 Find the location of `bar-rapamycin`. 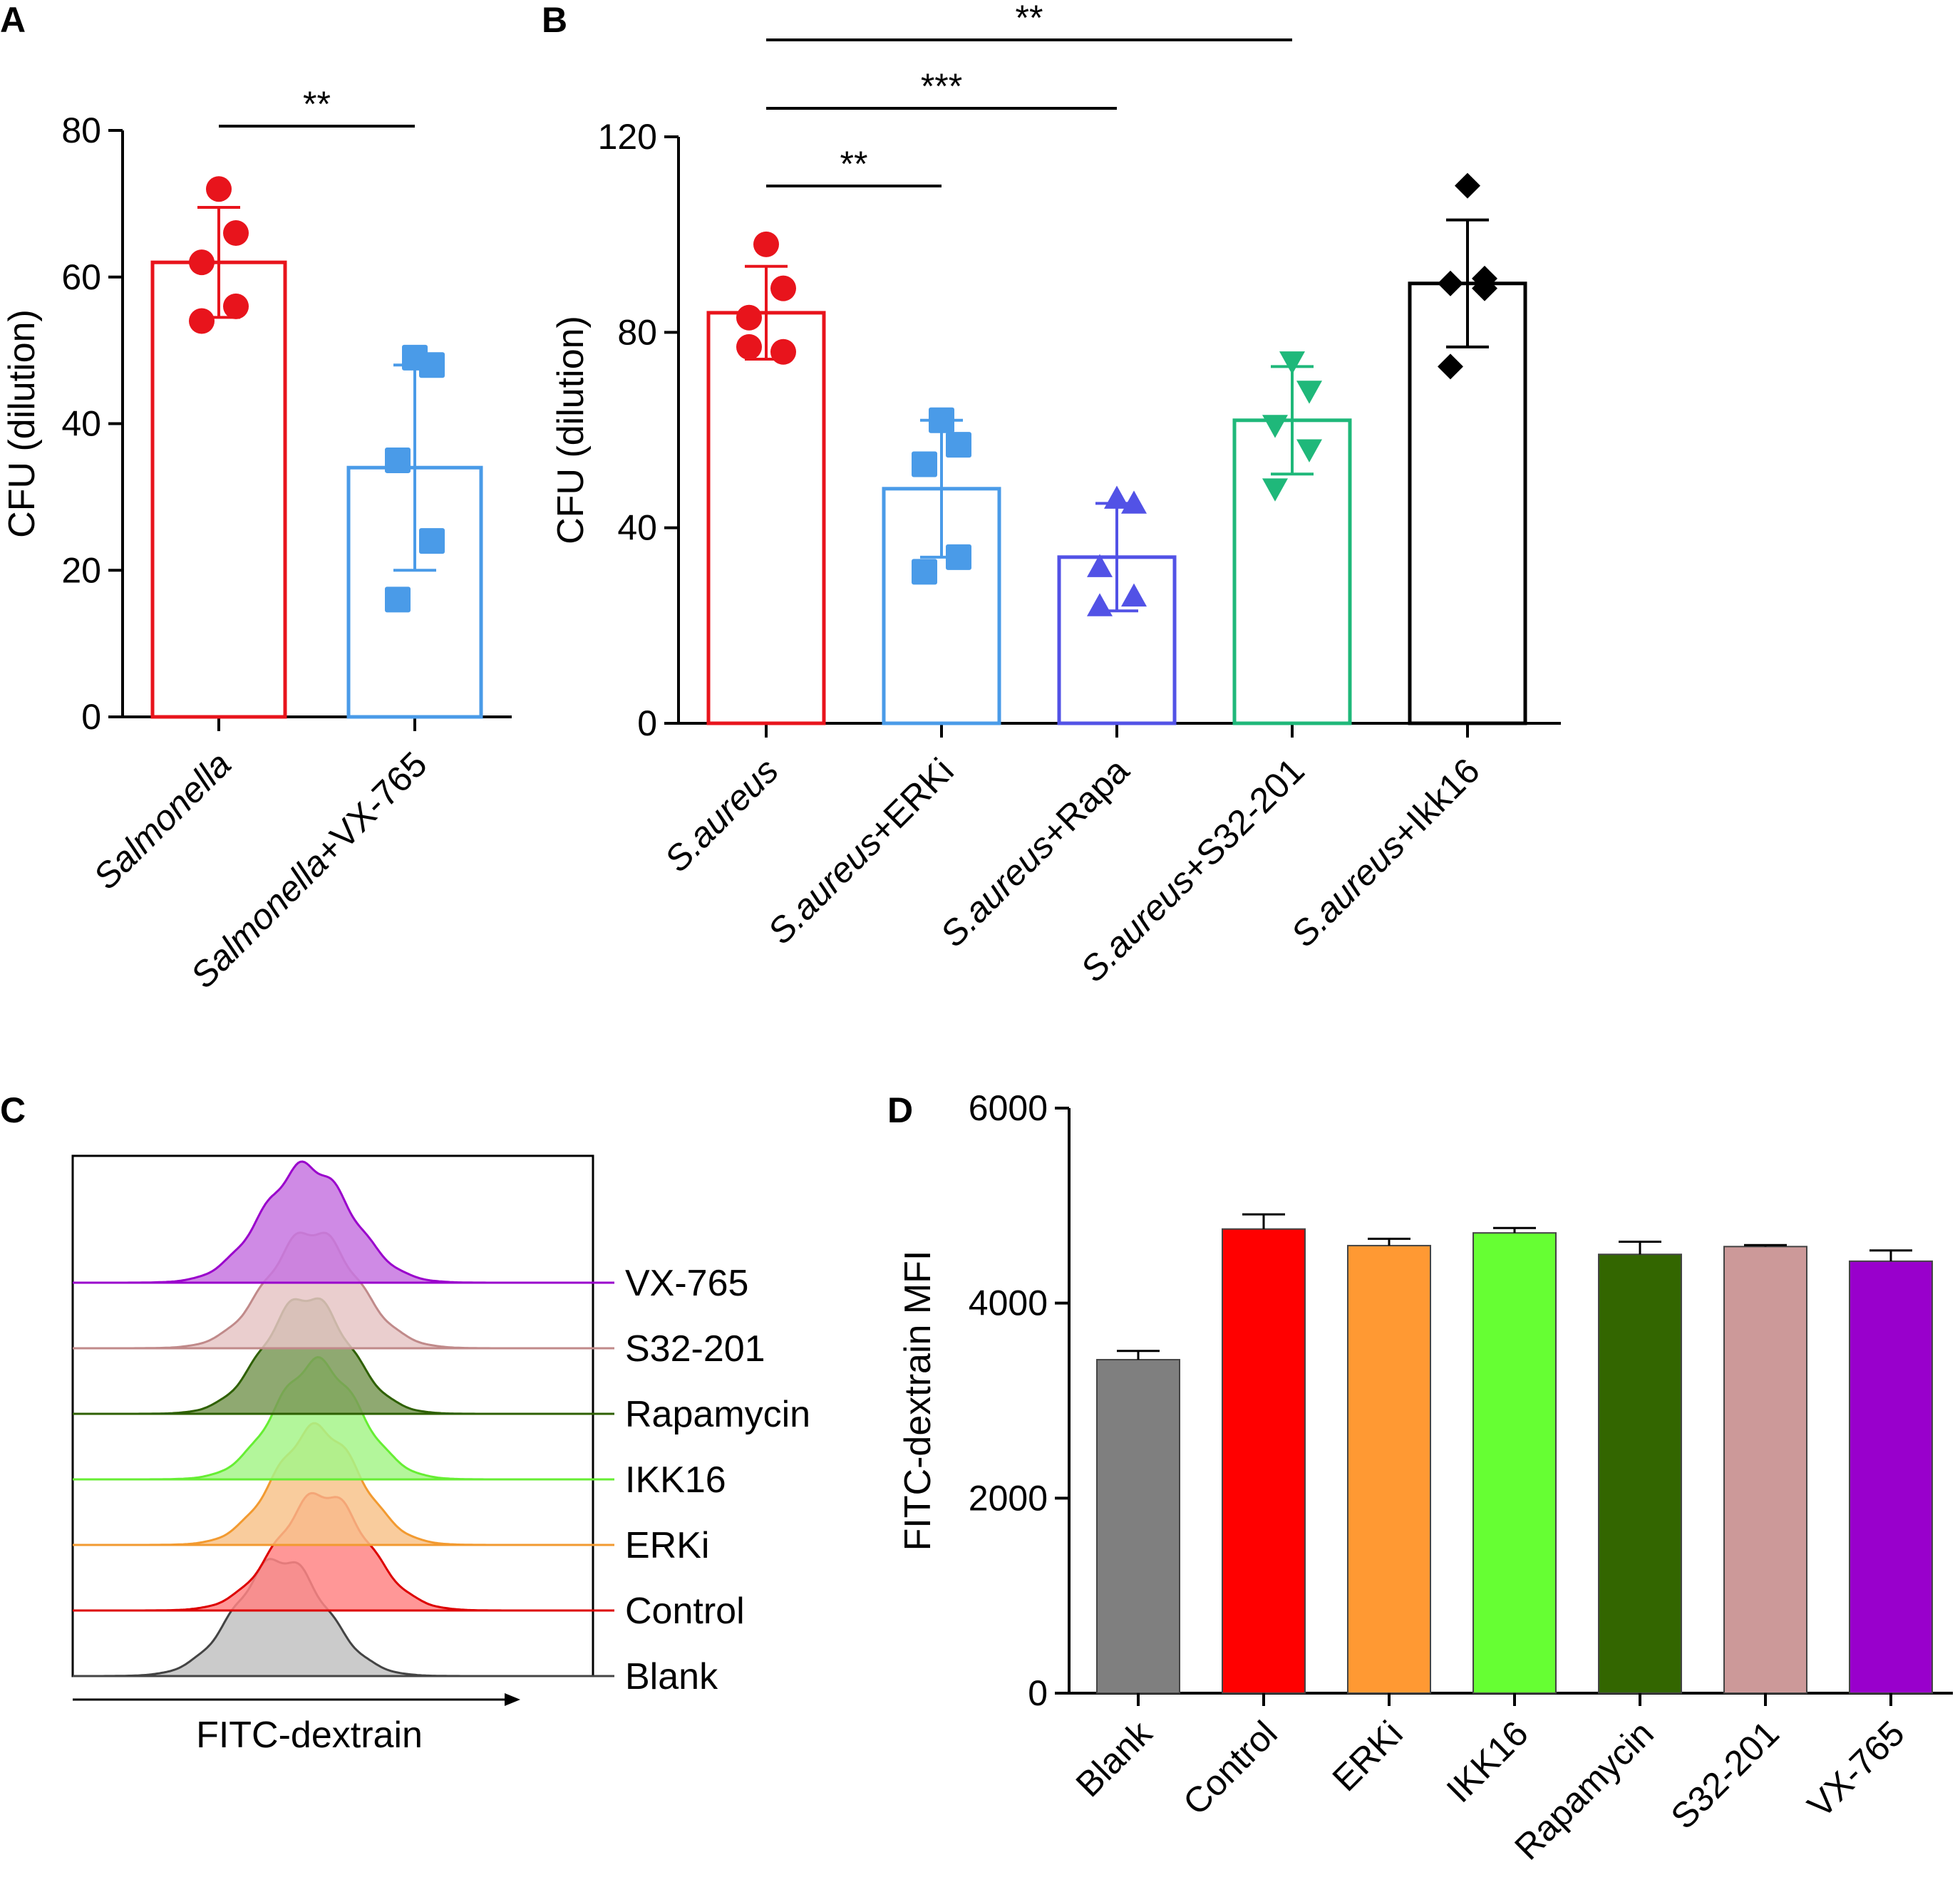

bar-rapamycin is located at coordinates (1640, 1474).